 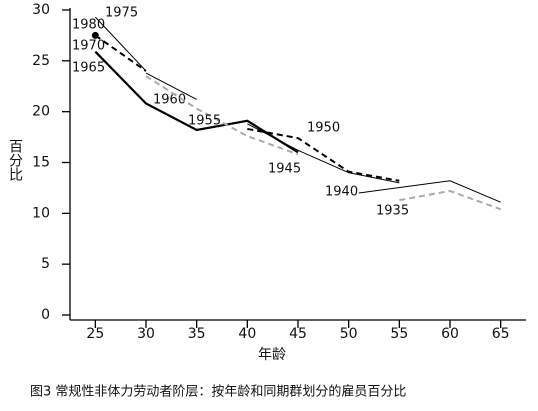 What do you see at coordinates (341, 192) in the screenshot?
I see `series-label: 1940` at bounding box center [341, 192].